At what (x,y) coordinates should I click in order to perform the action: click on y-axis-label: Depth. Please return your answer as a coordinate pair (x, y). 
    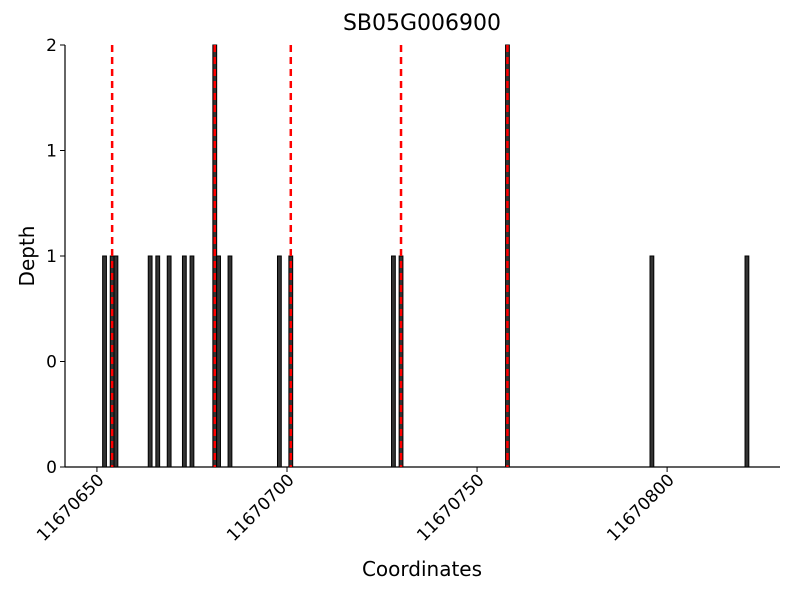
    Looking at the image, I should click on (27, 256).